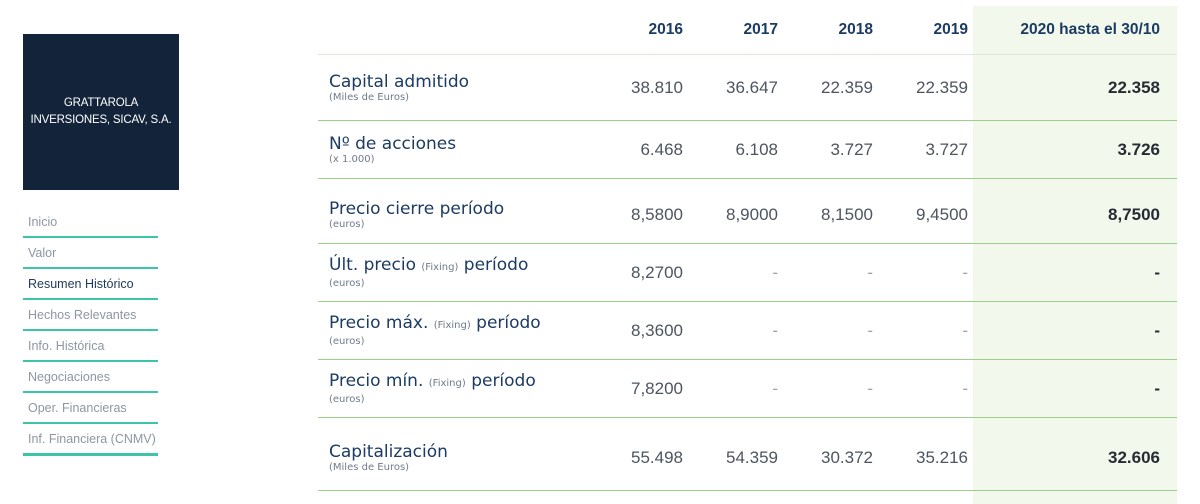 The image size is (1200, 504). Describe the element at coordinates (760, 29) in the screenshot. I see `column-header: 2017` at that location.